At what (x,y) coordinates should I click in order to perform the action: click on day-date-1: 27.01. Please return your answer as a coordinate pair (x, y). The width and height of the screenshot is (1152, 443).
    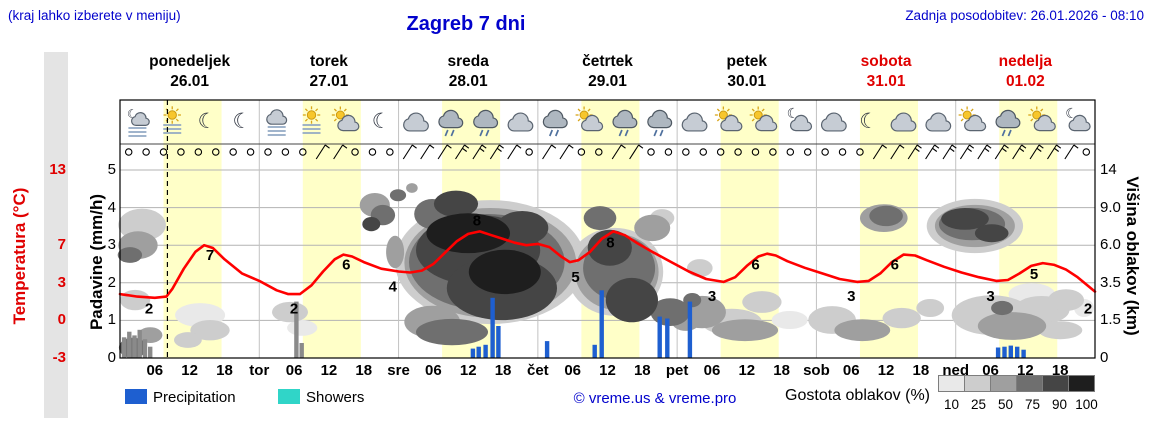
    Looking at the image, I should click on (329, 81).